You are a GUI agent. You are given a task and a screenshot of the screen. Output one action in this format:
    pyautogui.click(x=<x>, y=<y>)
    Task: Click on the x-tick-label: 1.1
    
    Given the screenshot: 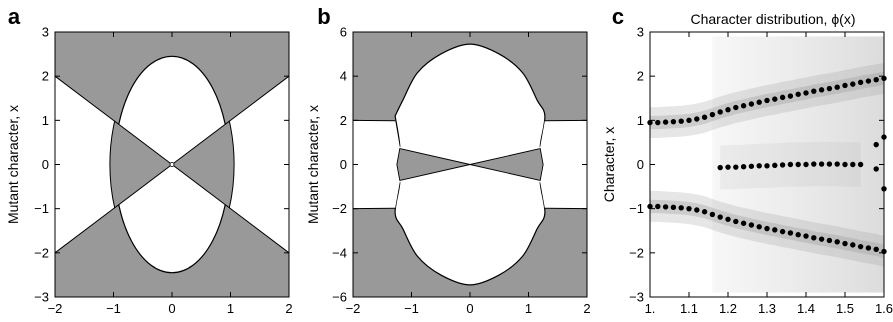 What is the action you would take?
    pyautogui.click(x=689, y=308)
    